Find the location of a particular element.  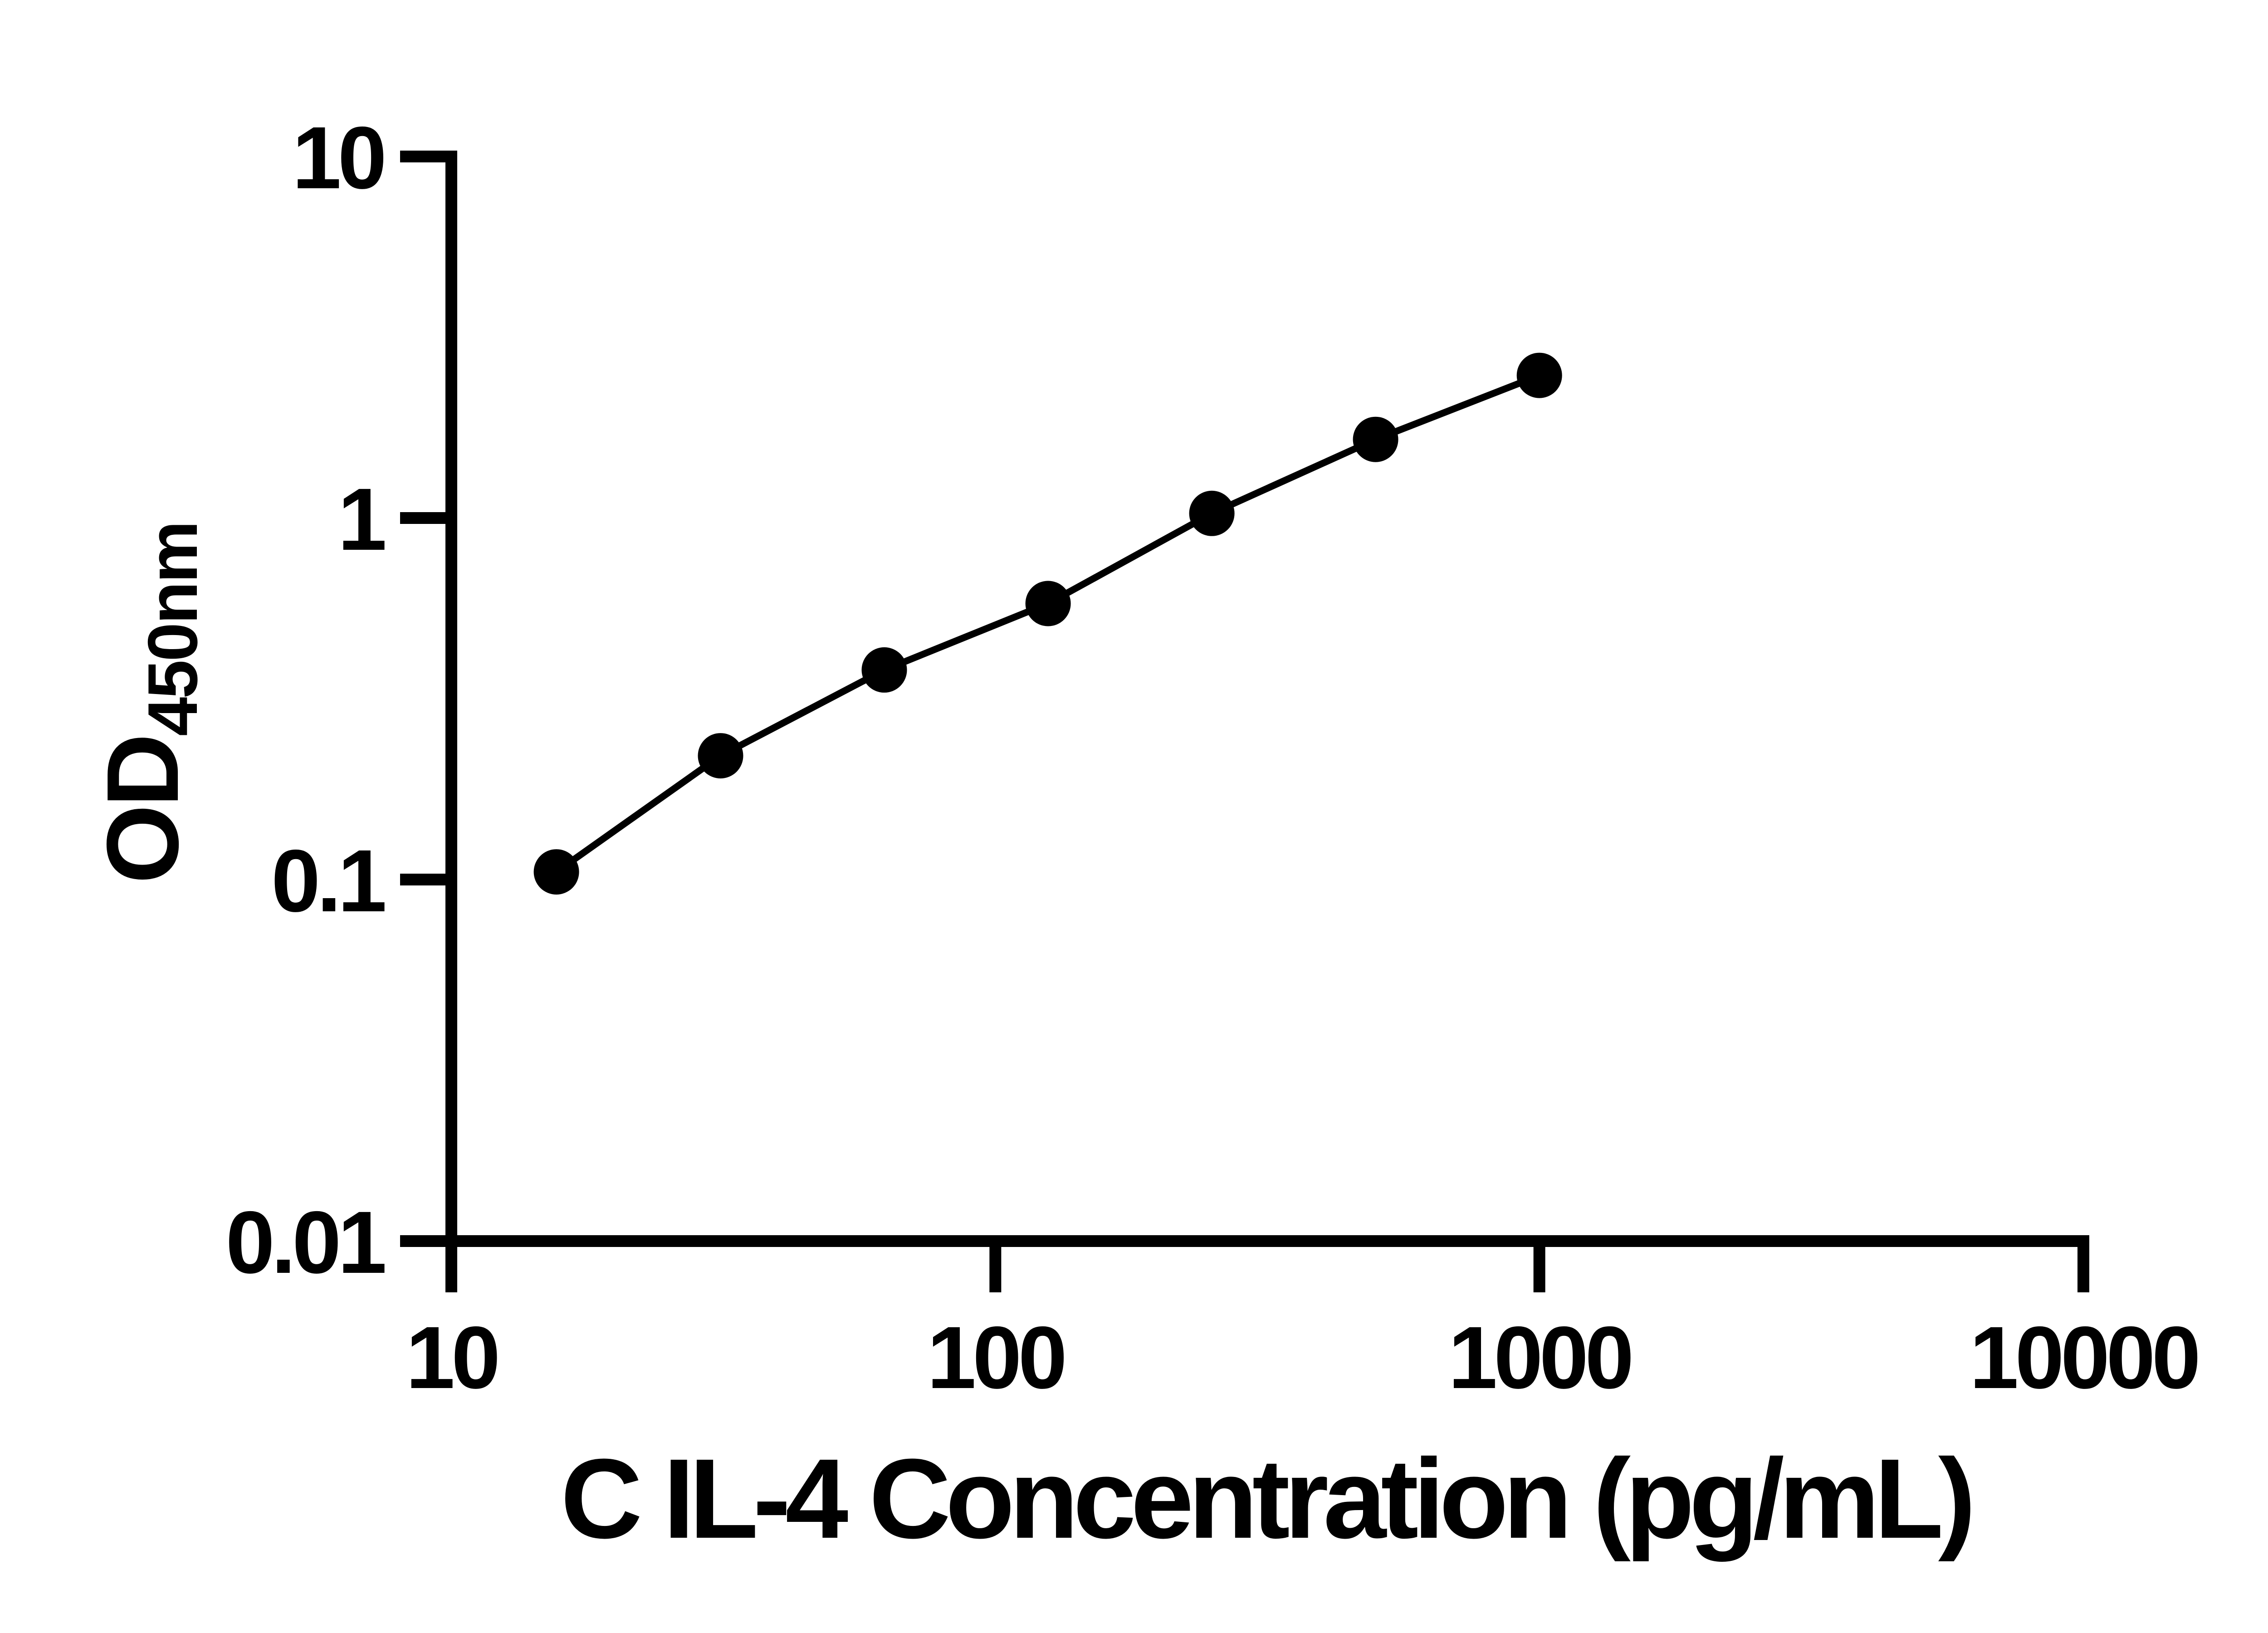

y-tick-label: 1 is located at coordinates (361, 519).